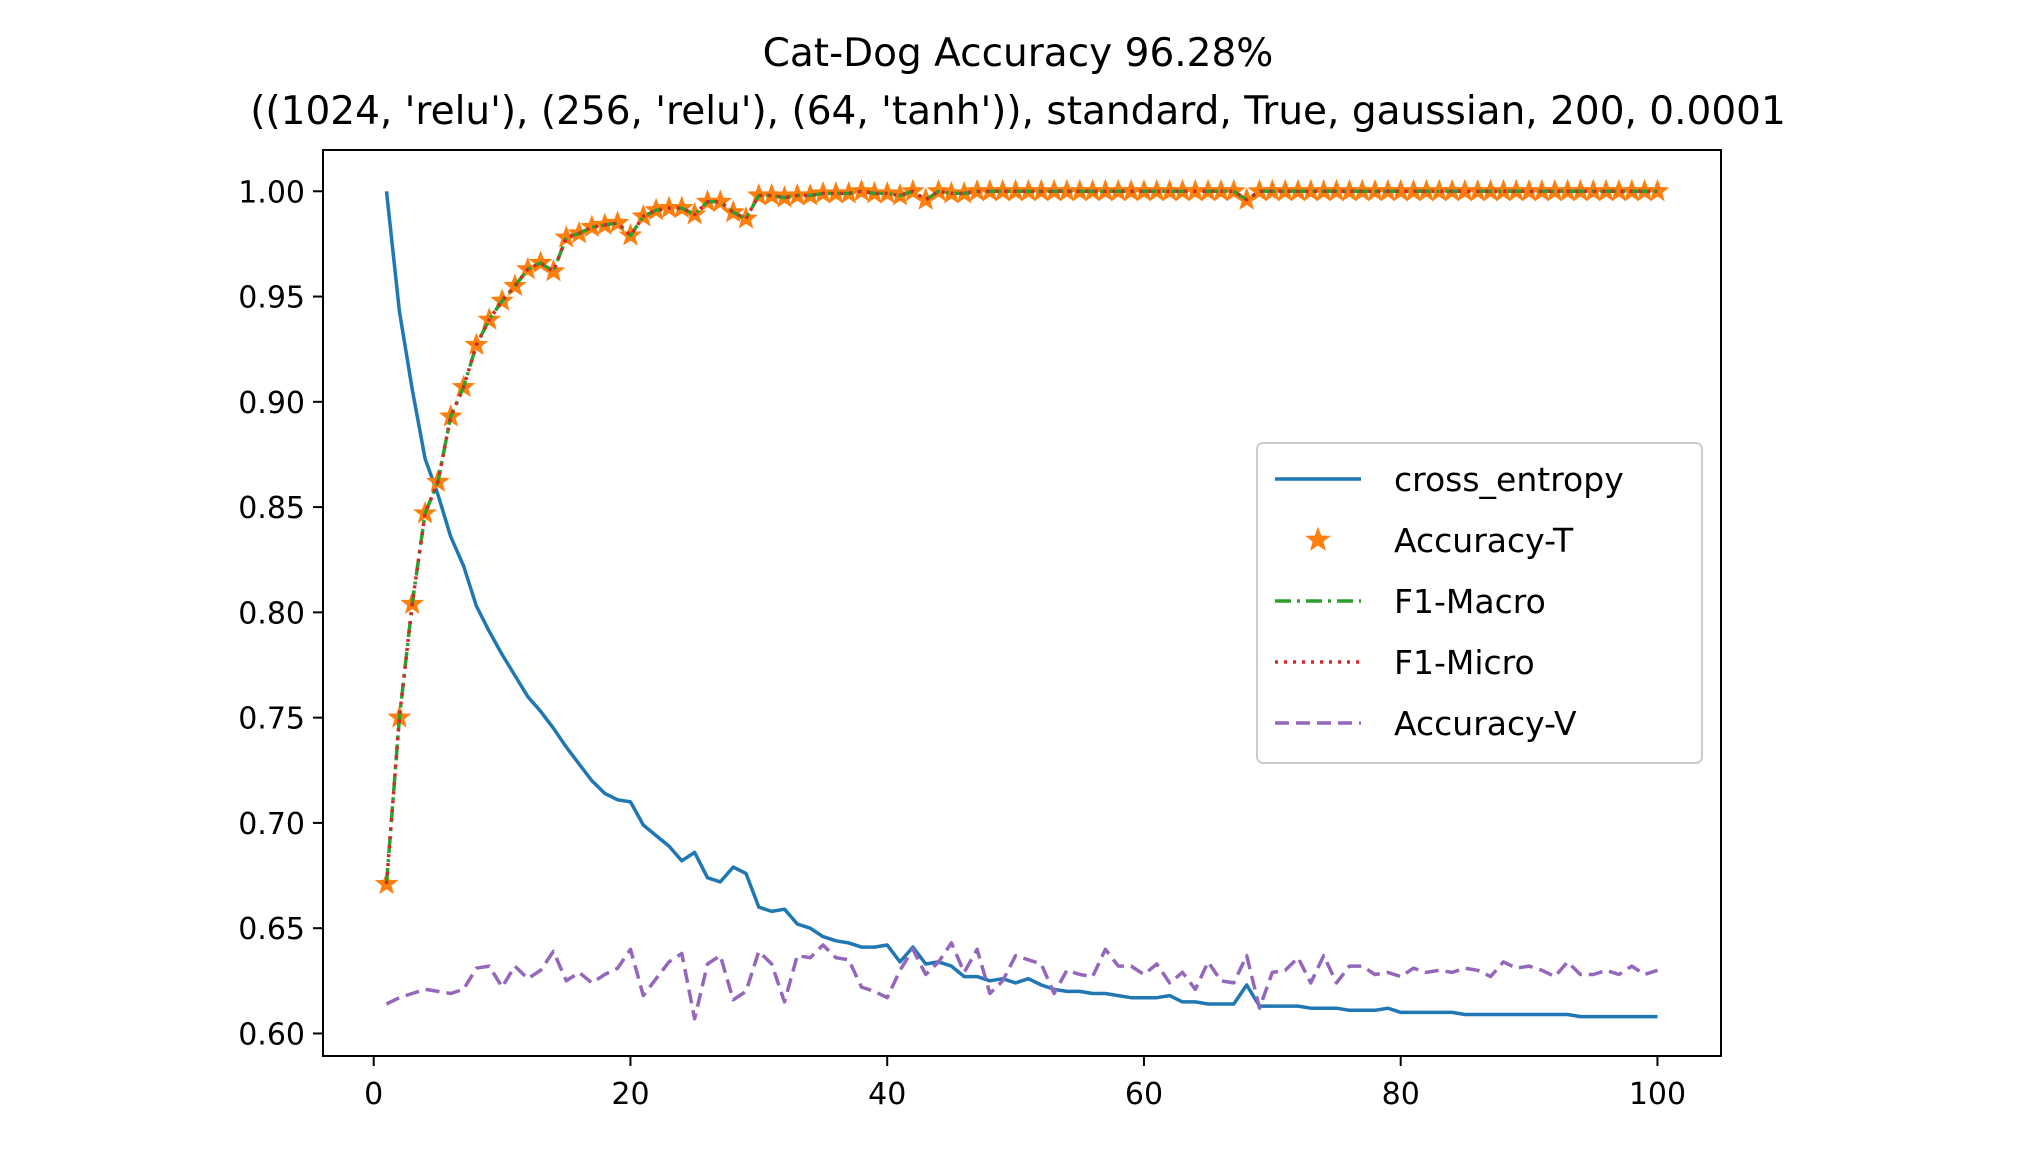 Image resolution: width=2036 pixels, height=1153 pixels. What do you see at coordinates (887, 1094) in the screenshot?
I see `x-tick-label: 40` at bounding box center [887, 1094].